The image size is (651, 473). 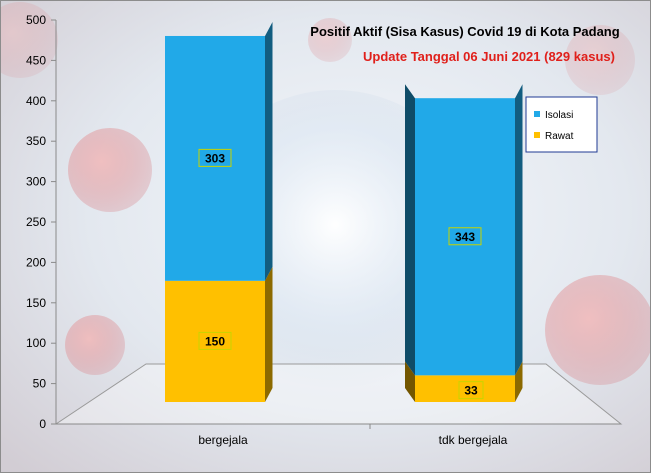 What do you see at coordinates (537, 114) in the screenshot?
I see `legend-swatch-isolasi` at bounding box center [537, 114].